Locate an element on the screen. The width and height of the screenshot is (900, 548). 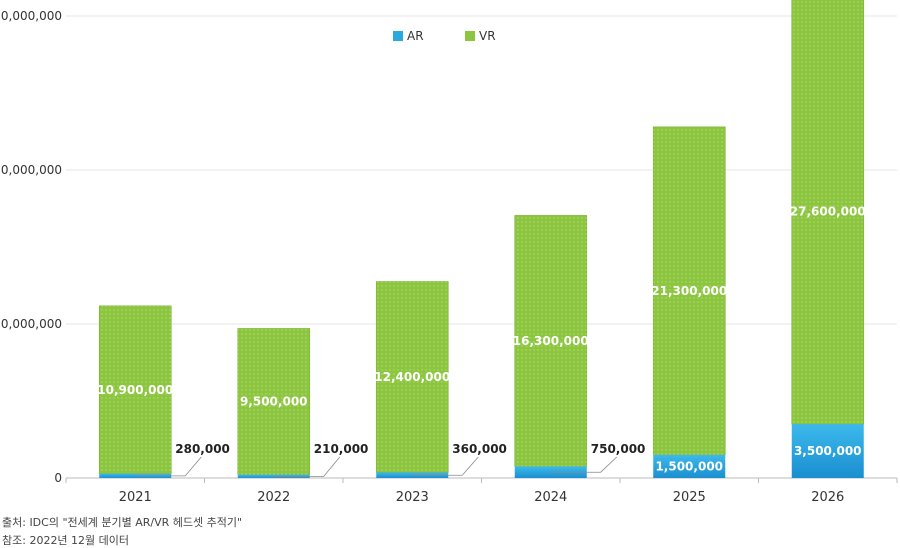
data-label-ar: 1,500,000 is located at coordinates (689, 466).